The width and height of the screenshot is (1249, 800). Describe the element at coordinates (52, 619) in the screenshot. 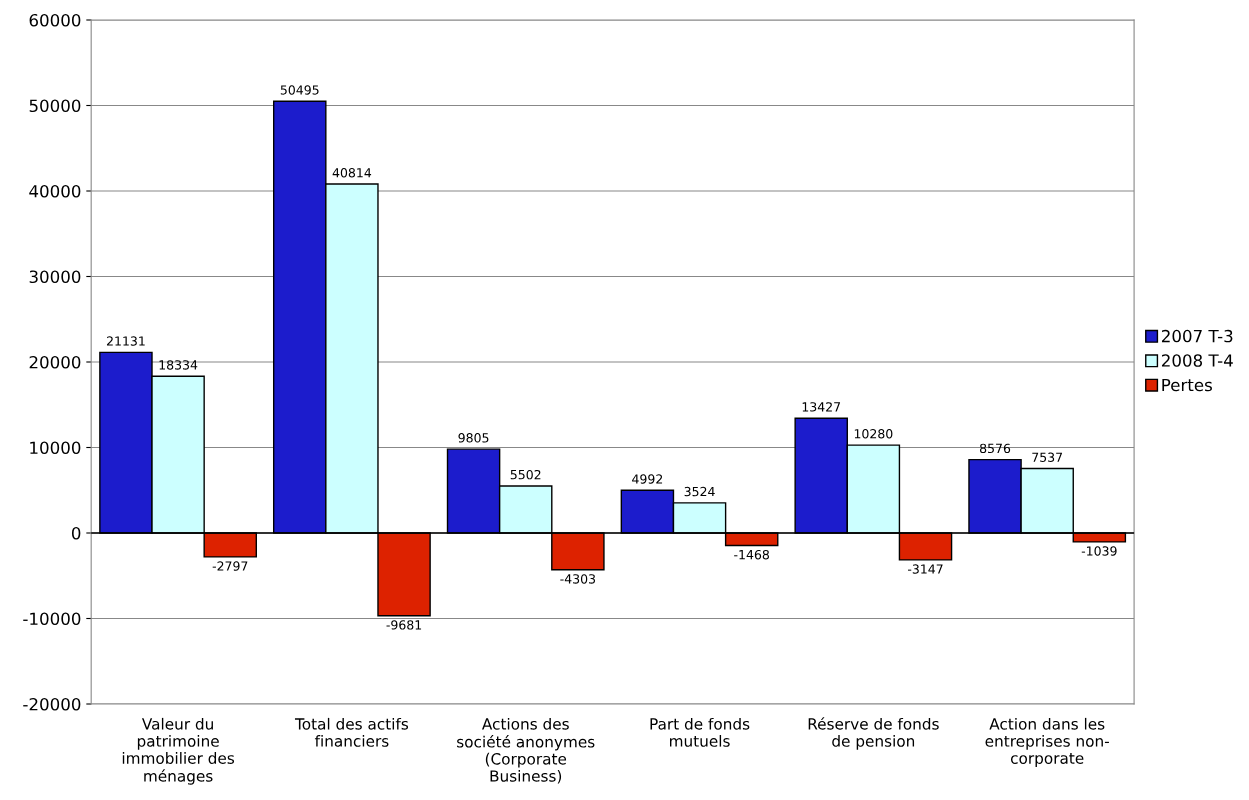

I see `y-tick-label: -10000` at that location.